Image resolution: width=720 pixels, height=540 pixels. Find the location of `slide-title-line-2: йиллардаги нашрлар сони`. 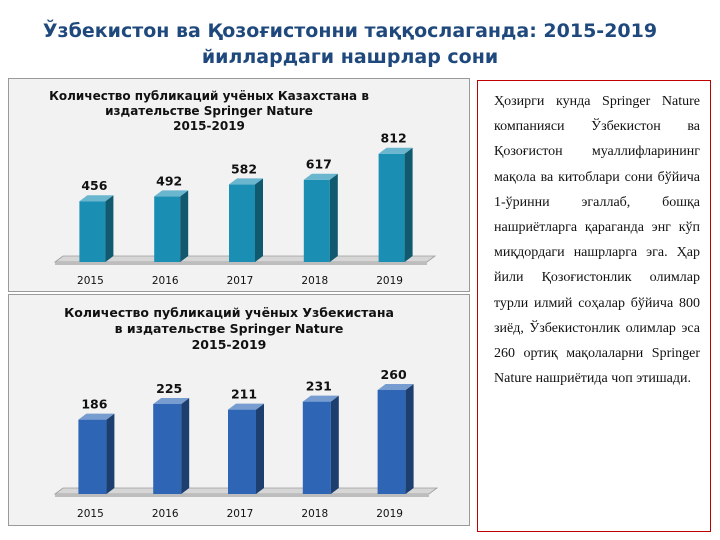

slide-title-line-2: йиллардаги нашрлар сони is located at coordinates (350, 57).